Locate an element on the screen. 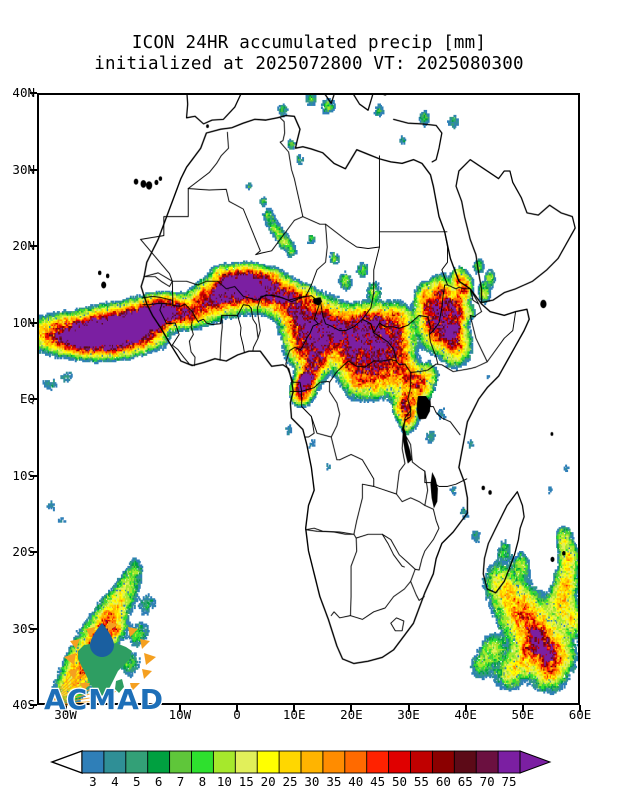 Image resolution: width=618 pixels, height=800 pixels. x-axis-label-30w: 30W is located at coordinates (65, 714).